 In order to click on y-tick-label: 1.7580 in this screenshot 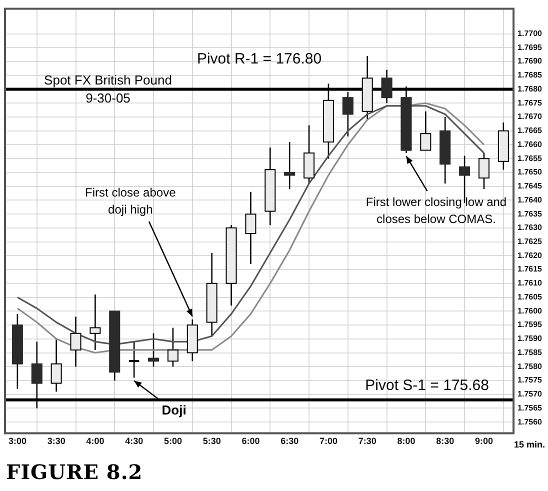, I will do `click(530, 366)`.